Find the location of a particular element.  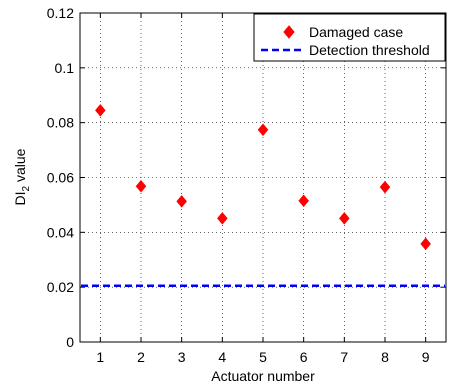

y-axis-title-subscript: 2 is located at coordinates (26, 188).